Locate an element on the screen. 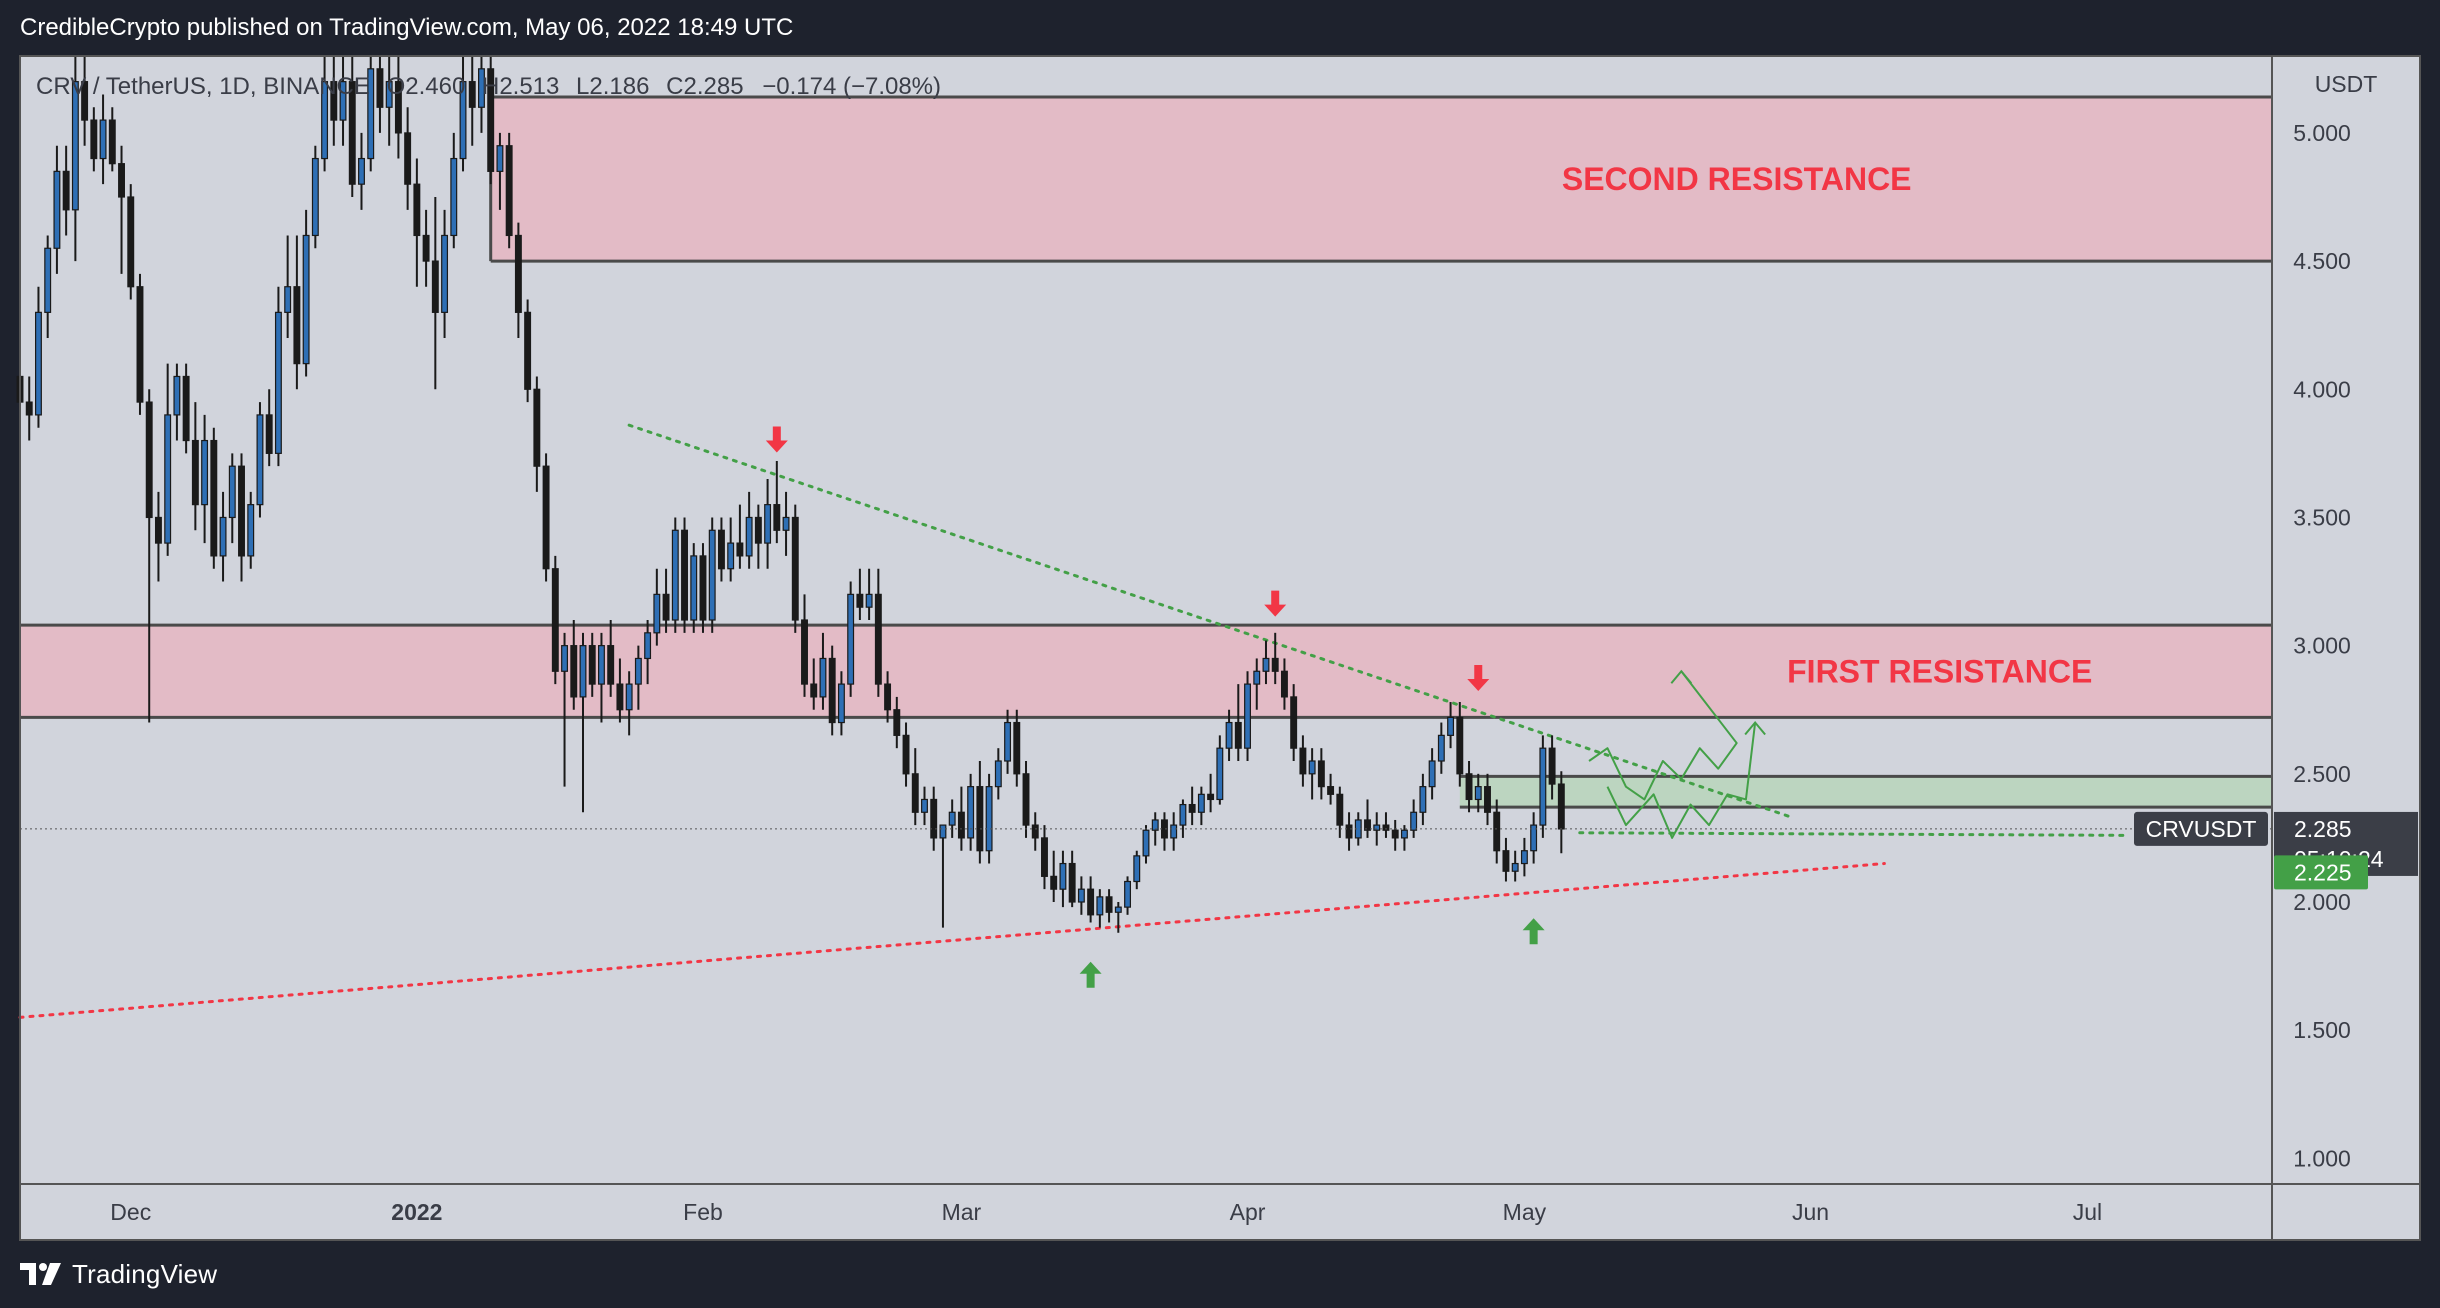 Image resolution: width=2440 pixels, height=1308 pixels. x-tick-label: Jul is located at coordinates (2087, 1212).